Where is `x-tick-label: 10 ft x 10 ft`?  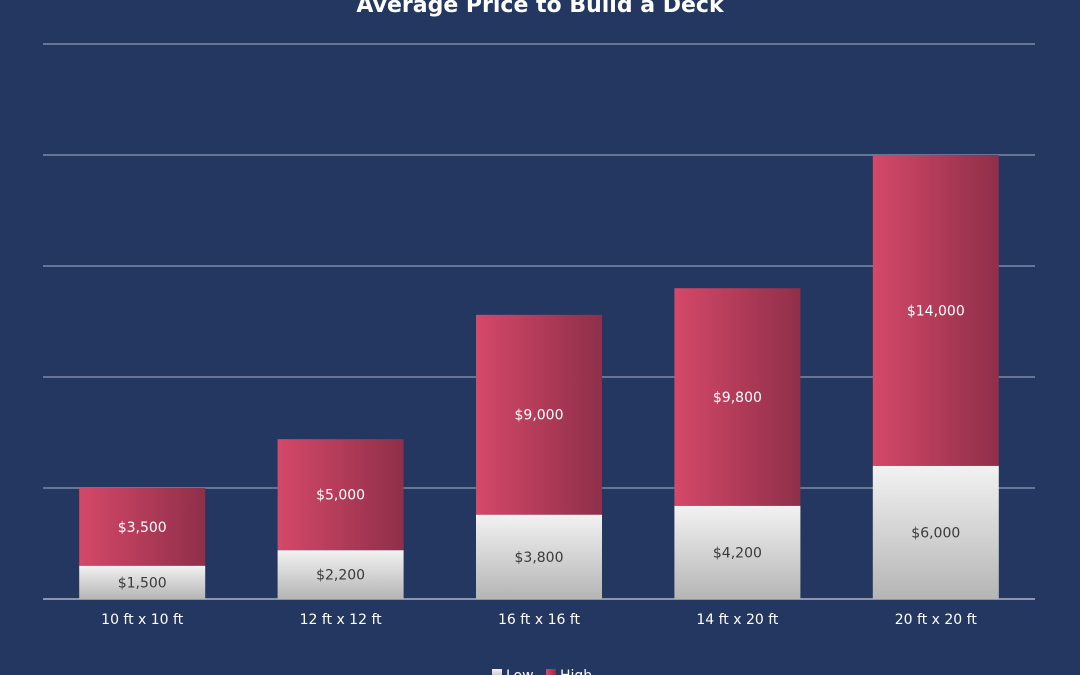
x-tick-label: 10 ft x 10 ft is located at coordinates (142, 620).